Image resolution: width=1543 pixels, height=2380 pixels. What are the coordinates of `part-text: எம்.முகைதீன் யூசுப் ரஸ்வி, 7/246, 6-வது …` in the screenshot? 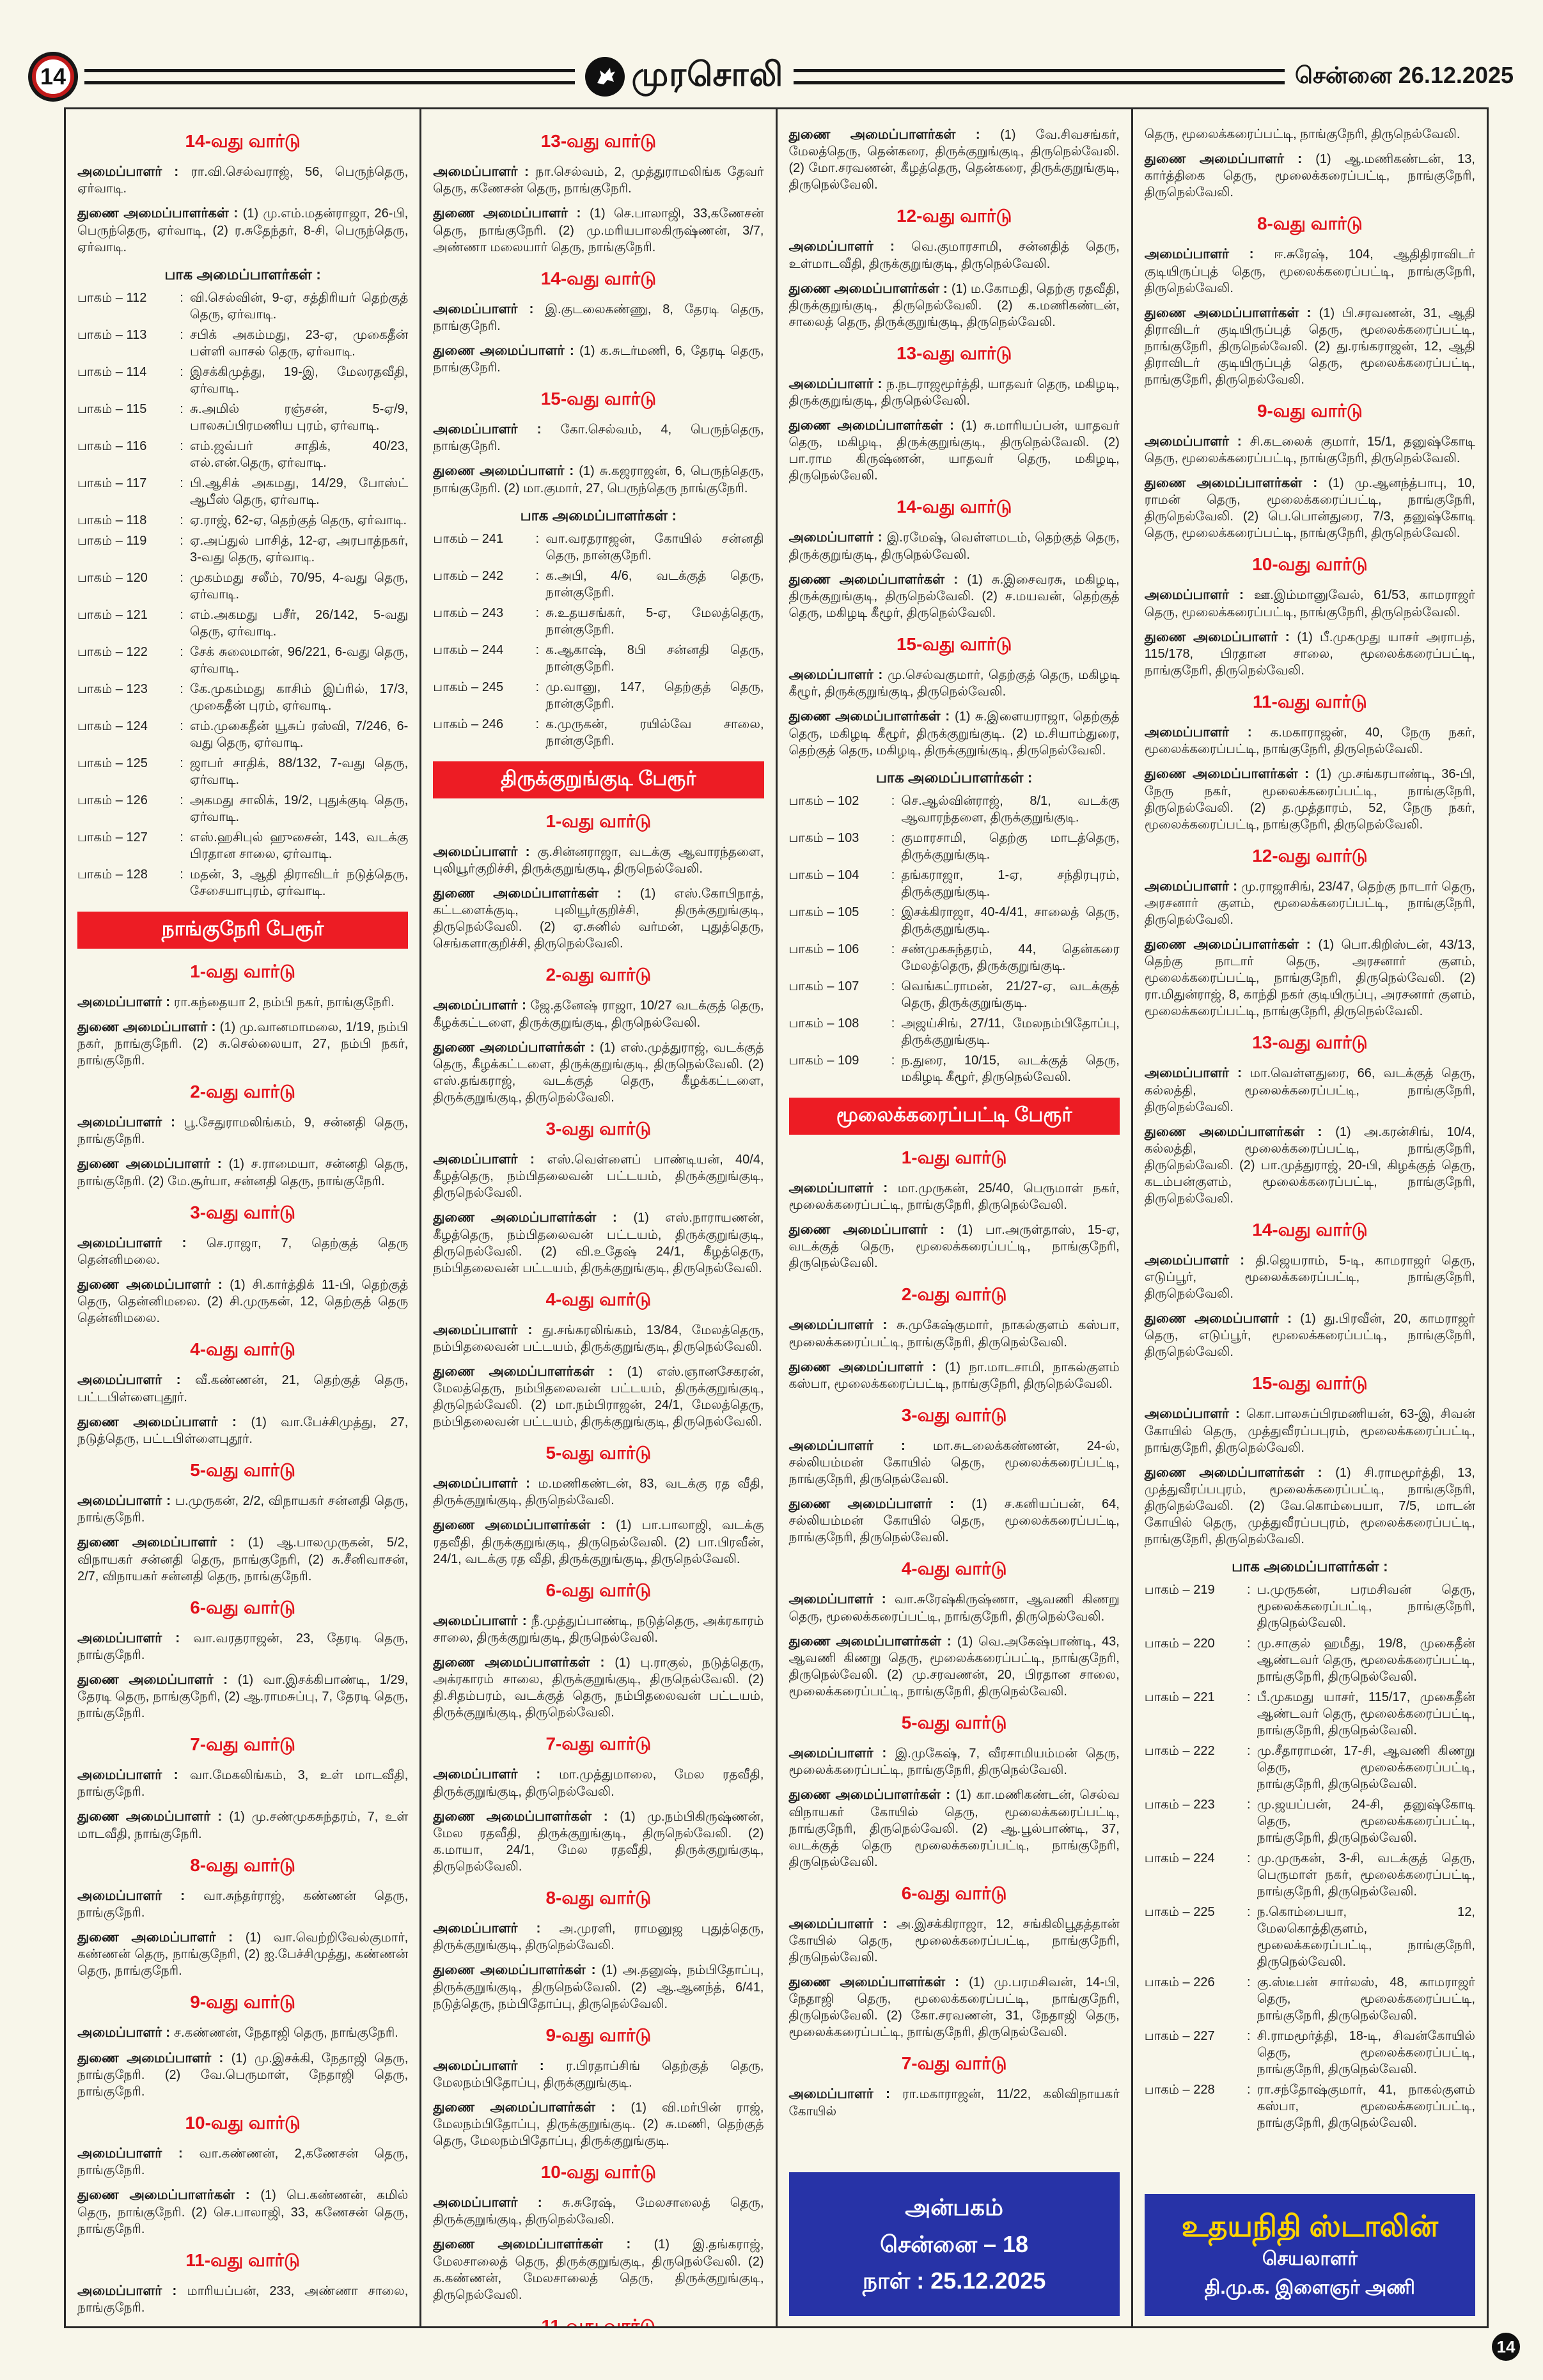 It's located at (299, 734).